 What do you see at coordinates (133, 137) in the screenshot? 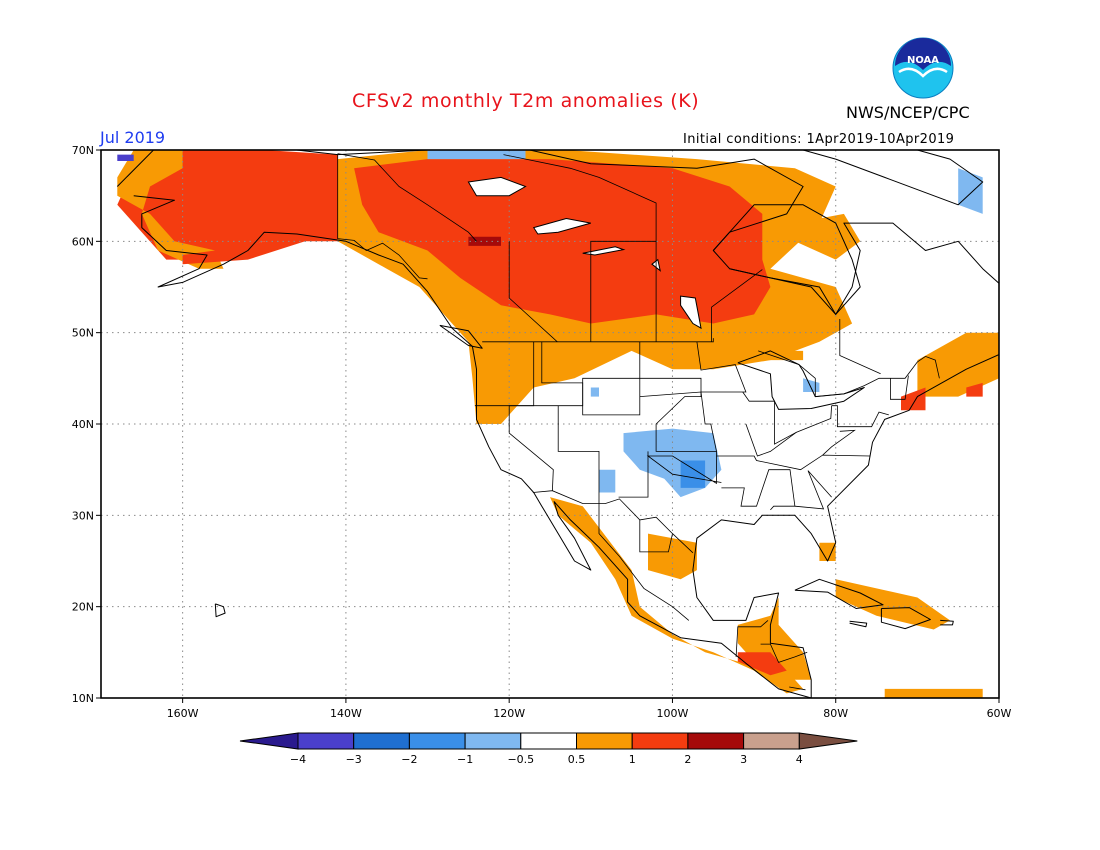
I see `forecast-month: Jul 2019` at bounding box center [133, 137].